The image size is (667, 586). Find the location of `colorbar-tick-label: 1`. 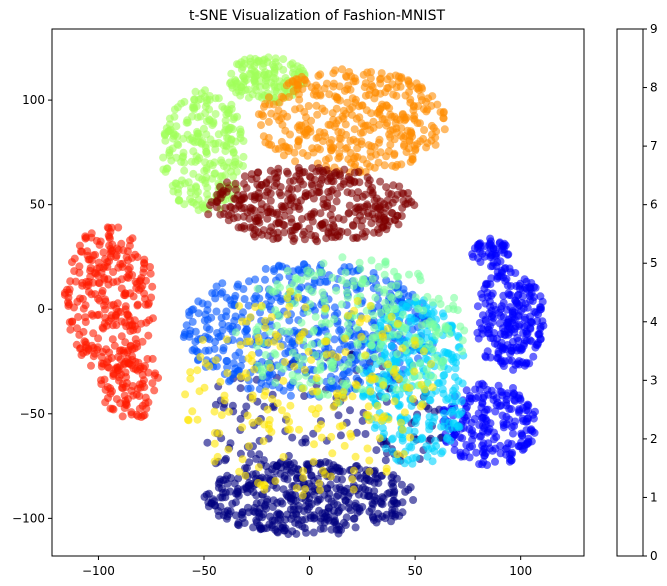

colorbar-tick-label: 1 is located at coordinates (654, 497).